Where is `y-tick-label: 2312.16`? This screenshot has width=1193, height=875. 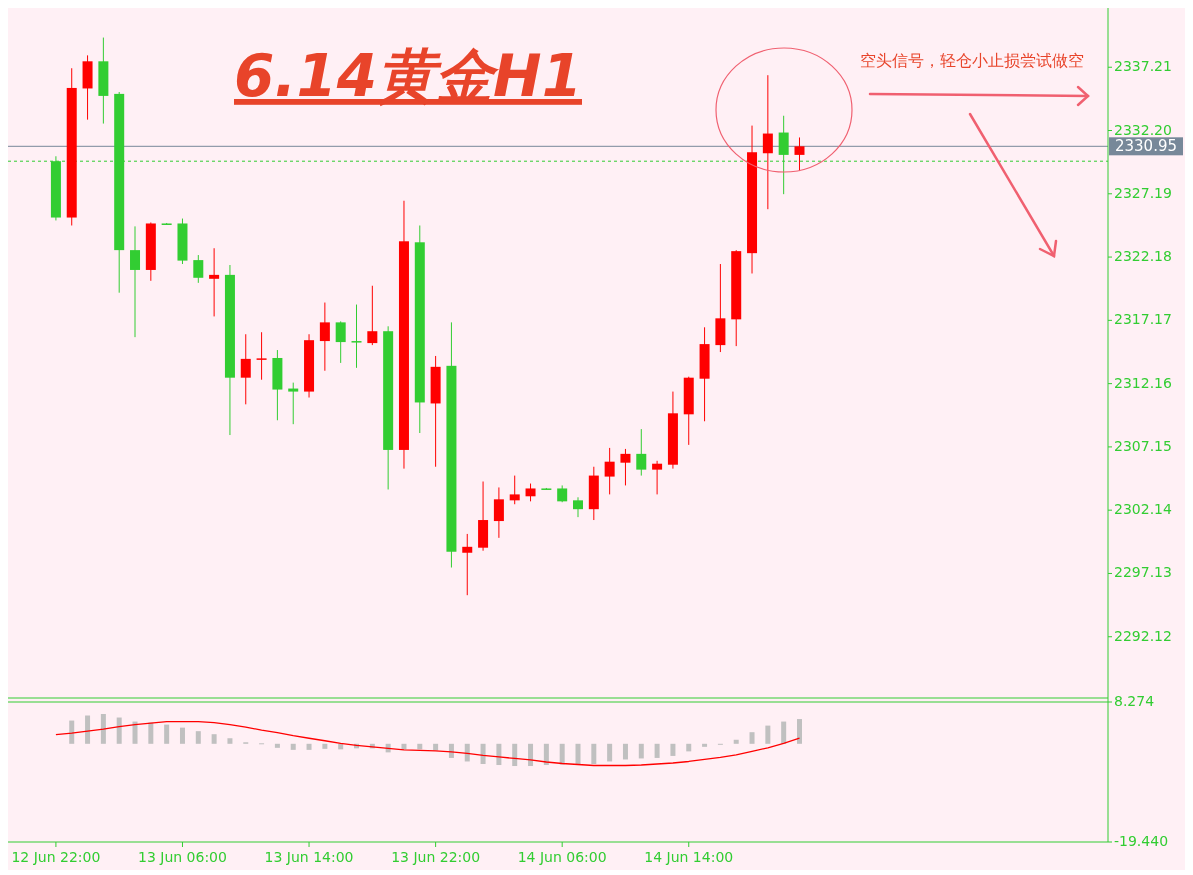 y-tick-label: 2312.16 is located at coordinates (1143, 382).